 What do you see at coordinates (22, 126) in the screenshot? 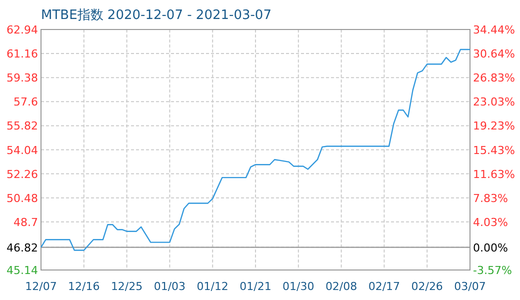
I see `y-tick-label: 55.82` at bounding box center [22, 126].